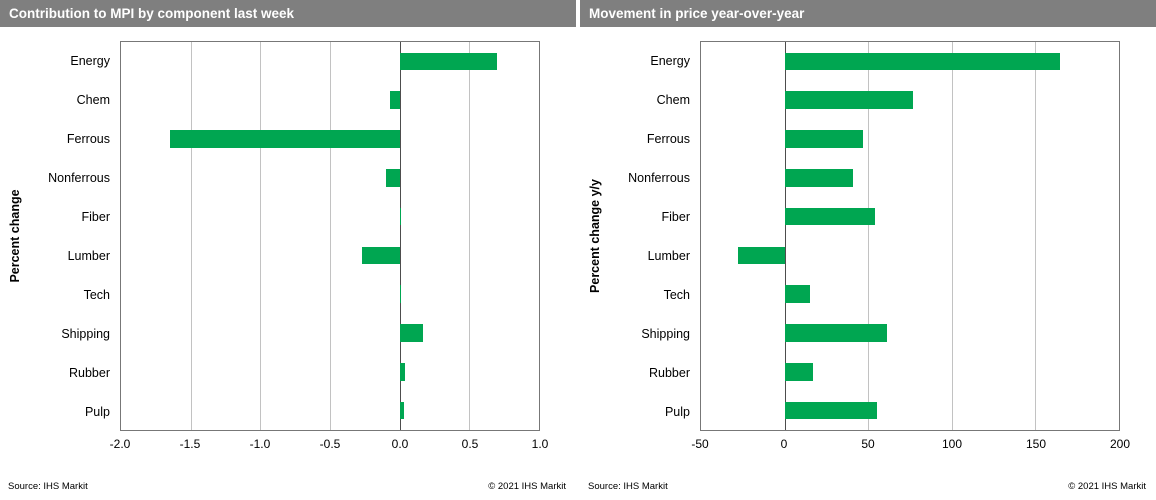 The width and height of the screenshot is (1156, 500). Describe the element at coordinates (260, 444) in the screenshot. I see `x-tick-label: -1.0` at that location.